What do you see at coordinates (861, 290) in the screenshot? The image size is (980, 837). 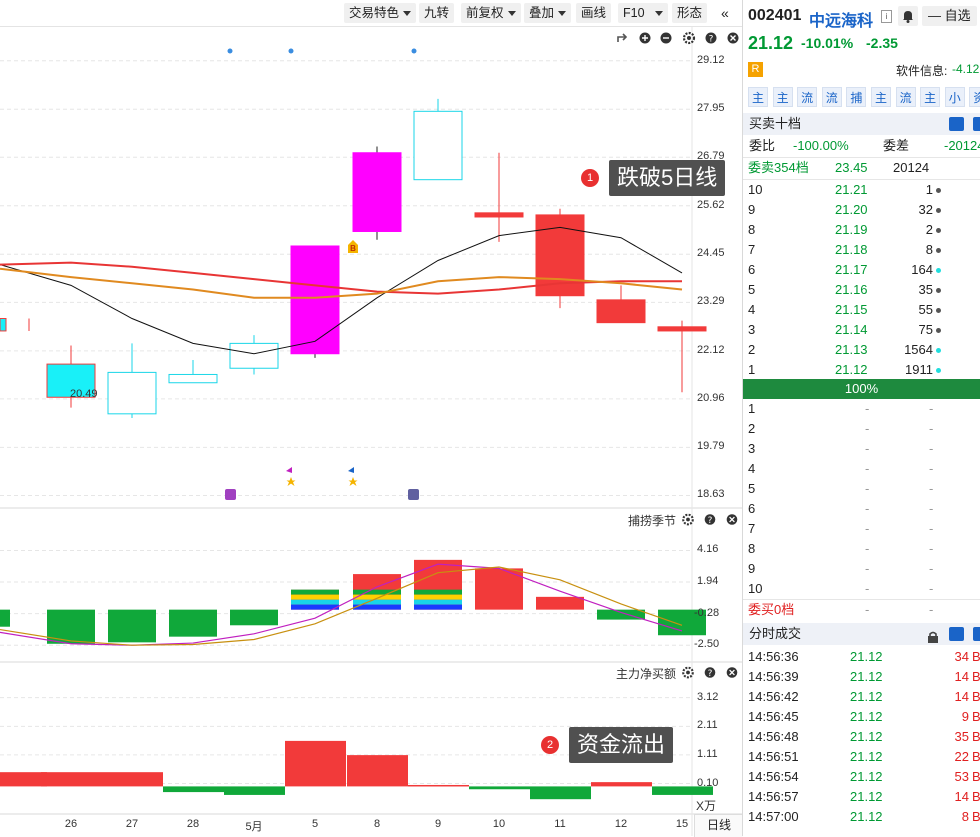 I see `ask-row: 5 21.16 35` at bounding box center [861, 290].